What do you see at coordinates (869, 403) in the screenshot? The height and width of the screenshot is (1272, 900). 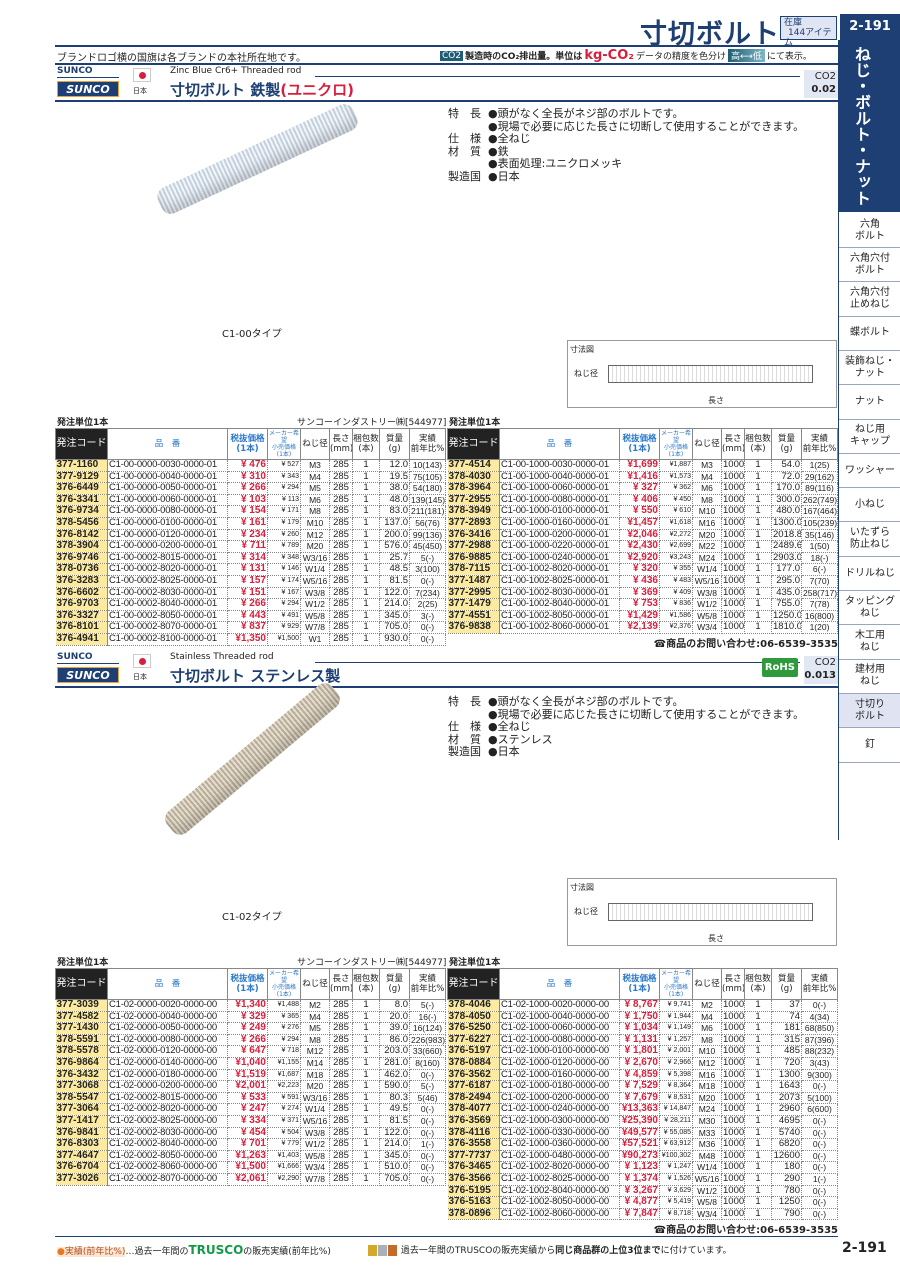 I see `sidebar-item: ナット` at bounding box center [869, 403].